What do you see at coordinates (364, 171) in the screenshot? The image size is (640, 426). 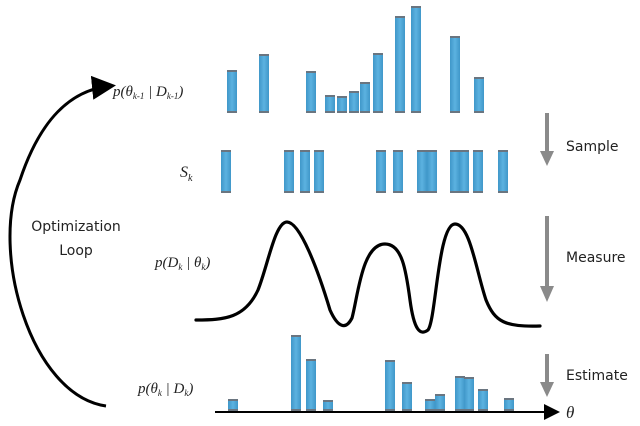 I see `sample-bars` at bounding box center [364, 171].